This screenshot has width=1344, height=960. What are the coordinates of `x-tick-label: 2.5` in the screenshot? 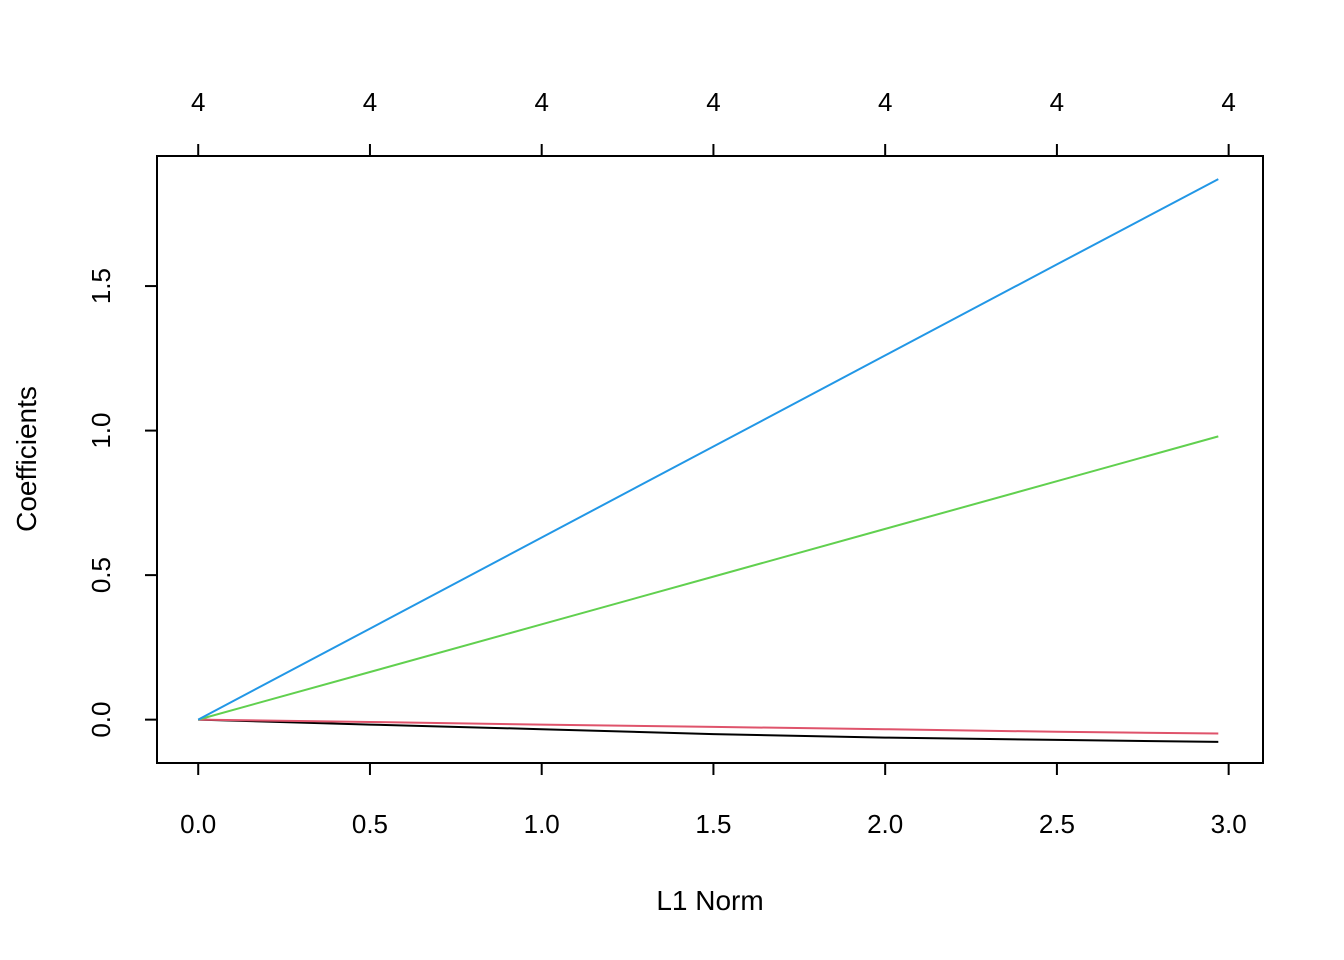 It's located at (1057, 824).